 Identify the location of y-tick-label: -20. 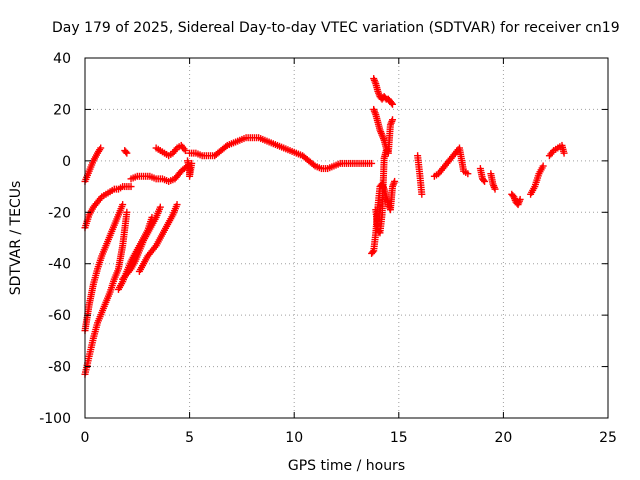
(59, 213).